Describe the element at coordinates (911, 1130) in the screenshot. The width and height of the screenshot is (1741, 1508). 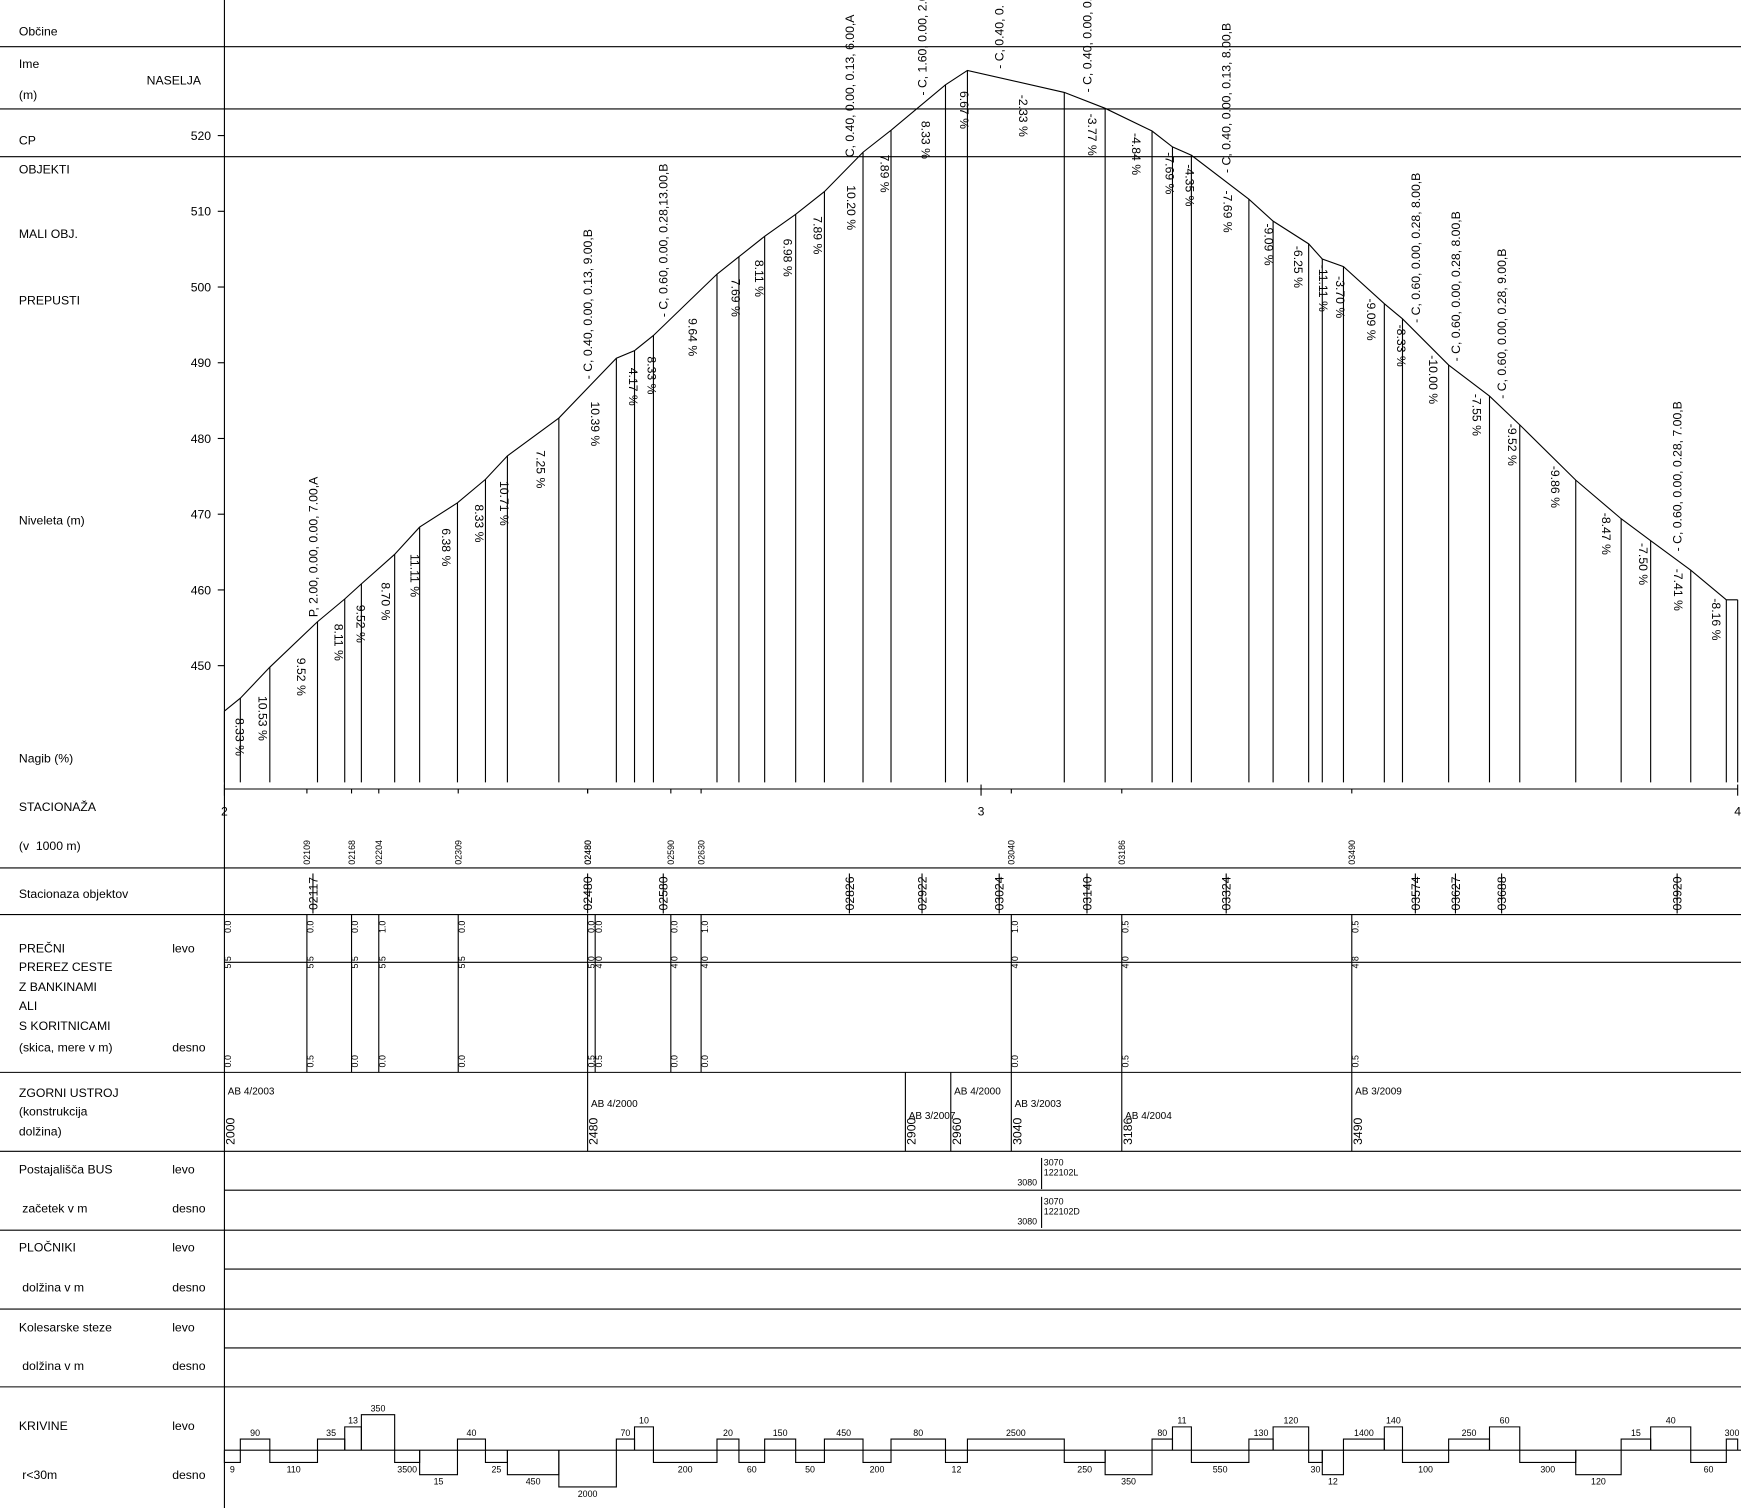
I see `structure-station: 2900` at that location.